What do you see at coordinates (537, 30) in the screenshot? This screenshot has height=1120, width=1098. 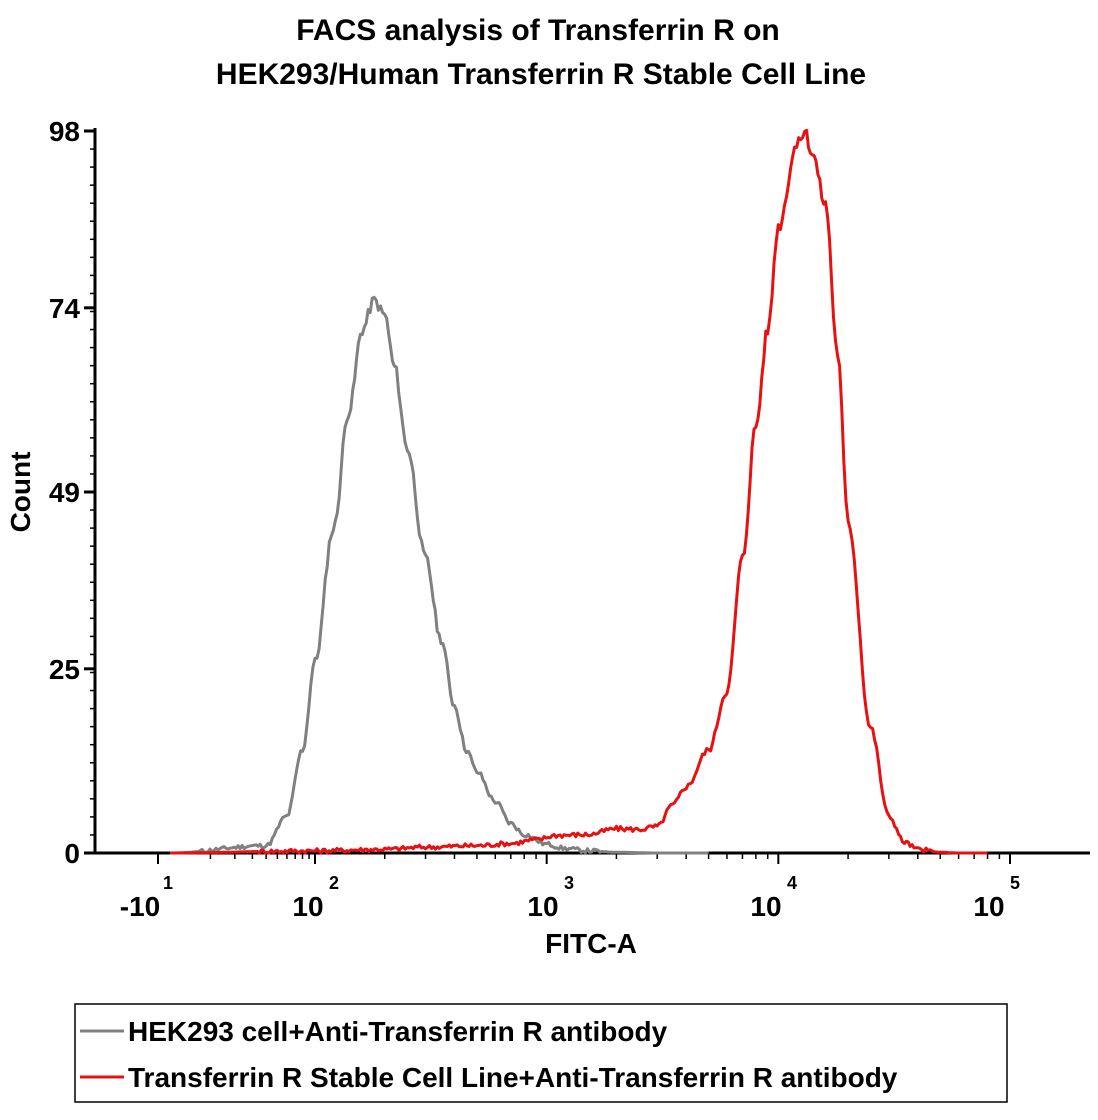 I see `chart-title-line-1: FACS analysis of Transferrin R on` at bounding box center [537, 30].